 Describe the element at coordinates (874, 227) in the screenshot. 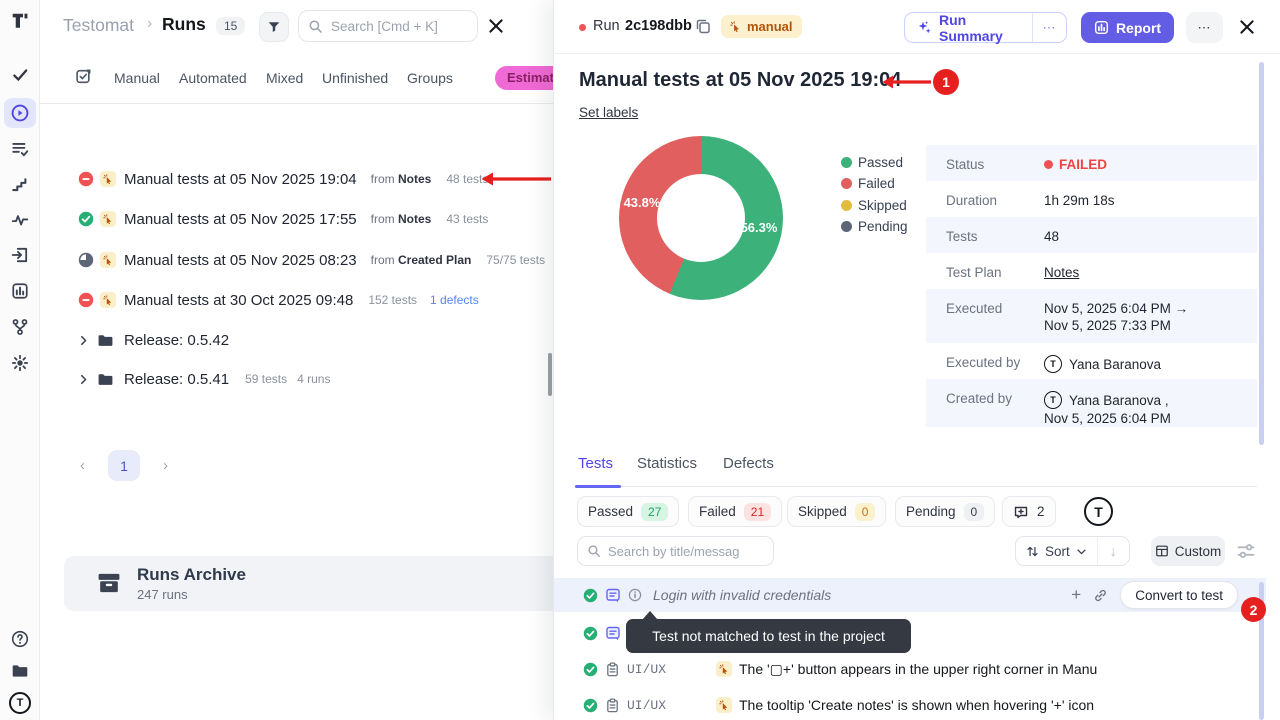

I see `legend-item-pending: Pending` at that location.